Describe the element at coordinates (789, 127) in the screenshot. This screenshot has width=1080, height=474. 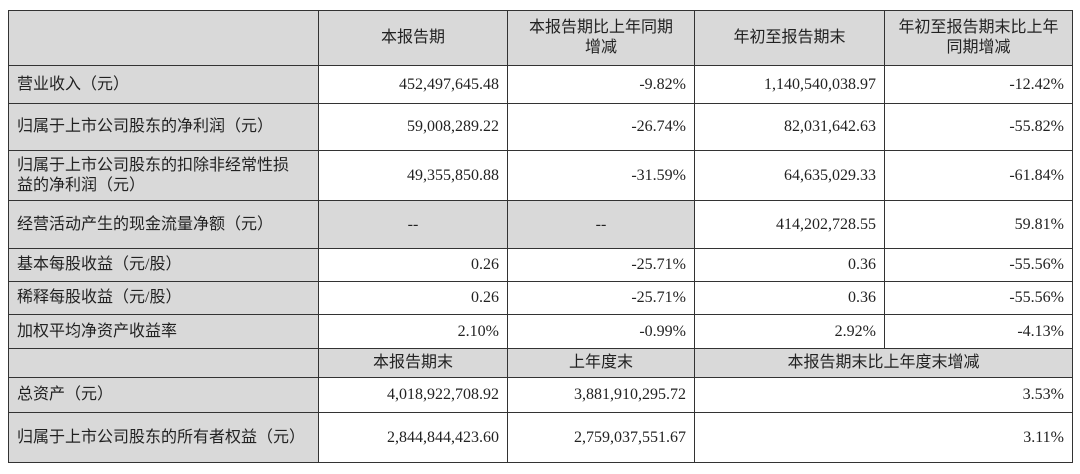
I see `cell: 82,031,642.63` at that location.